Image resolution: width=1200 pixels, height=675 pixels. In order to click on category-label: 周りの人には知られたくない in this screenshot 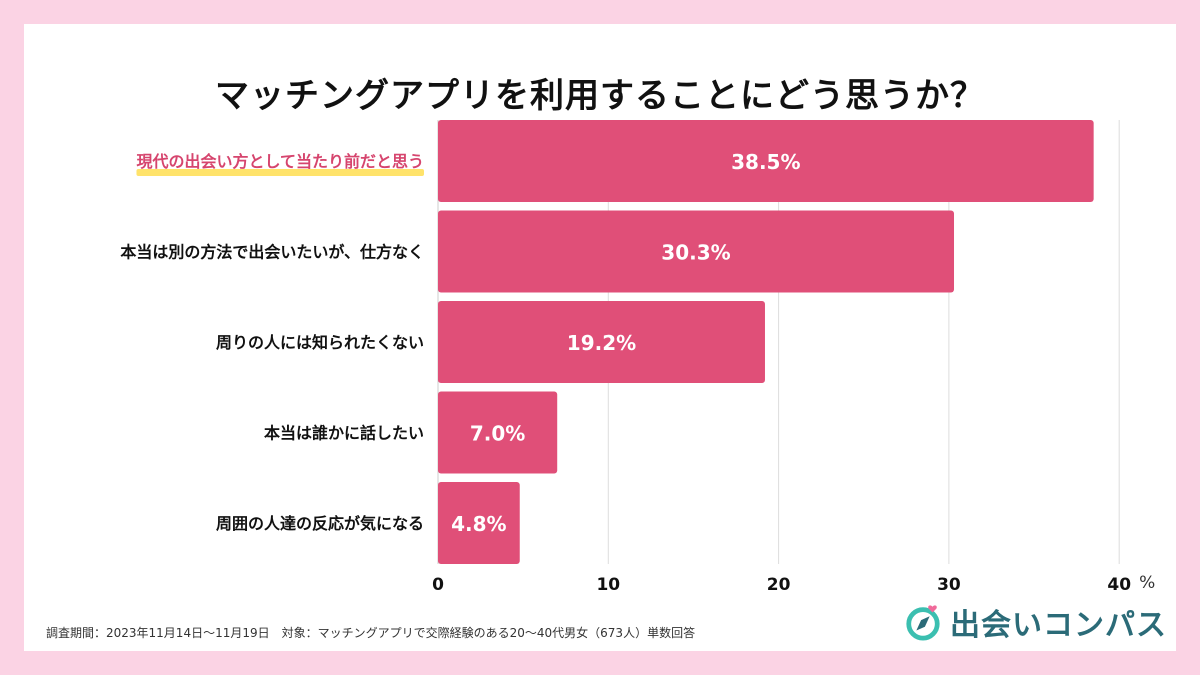, I will do `click(320, 342)`.